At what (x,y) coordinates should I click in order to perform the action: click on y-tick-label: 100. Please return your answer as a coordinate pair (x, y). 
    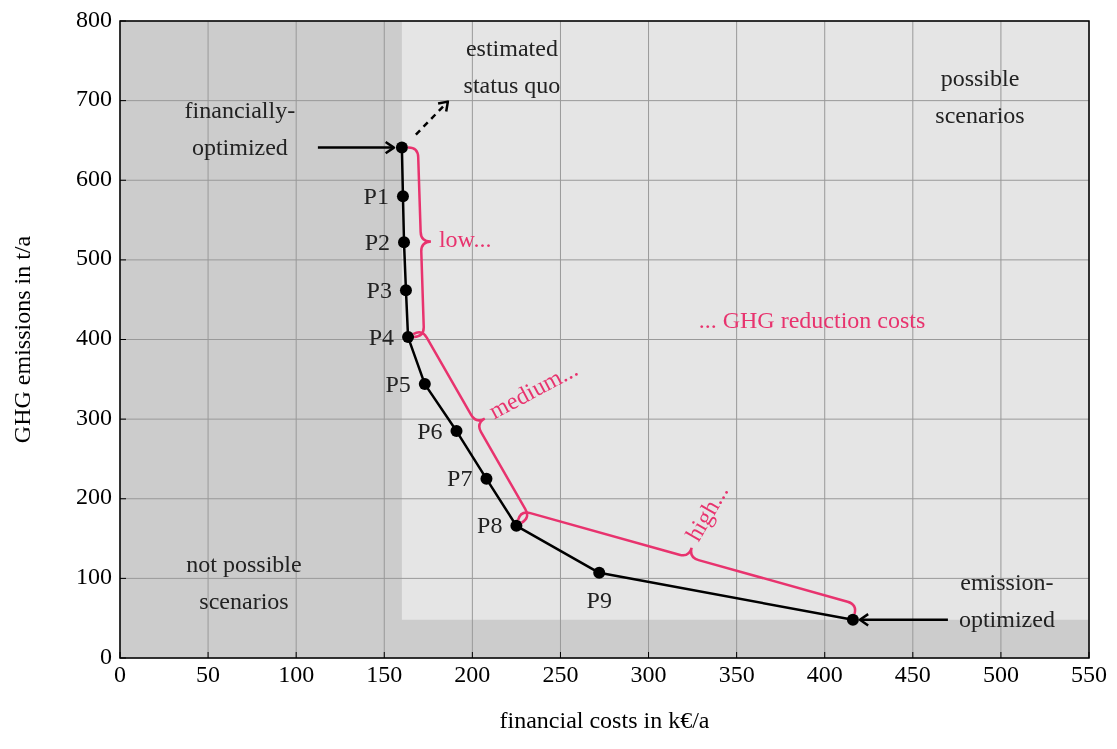
    Looking at the image, I should click on (94, 575).